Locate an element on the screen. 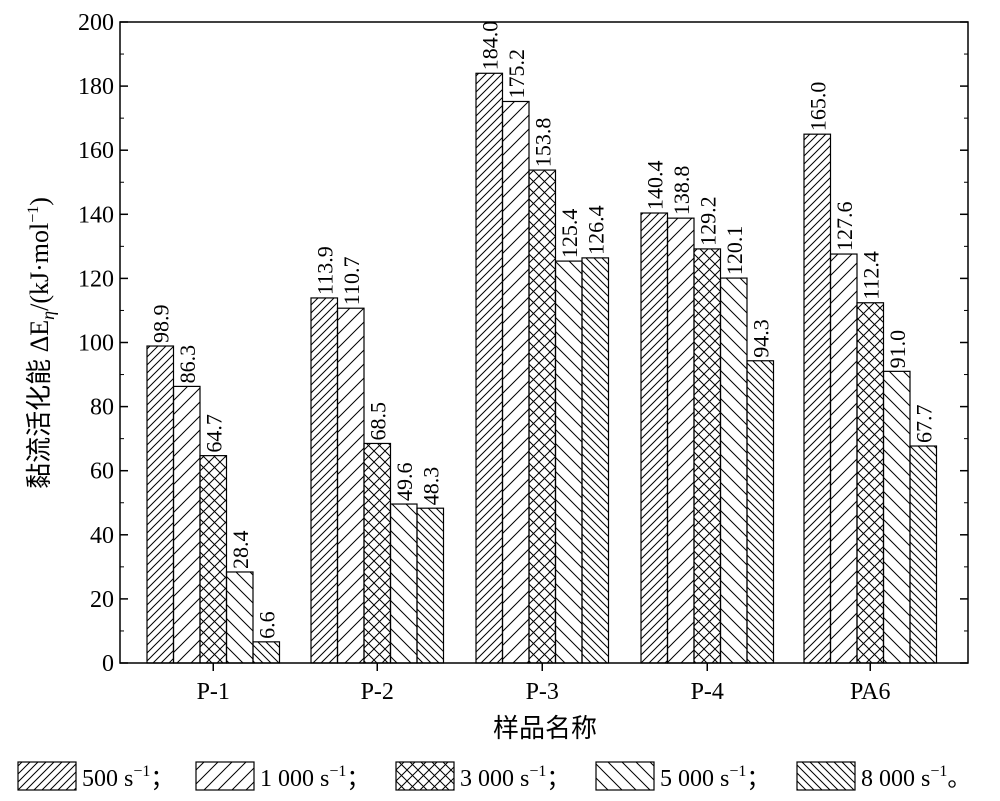 The image size is (1000, 801). y-tick-label: 160 is located at coordinates (96, 151).